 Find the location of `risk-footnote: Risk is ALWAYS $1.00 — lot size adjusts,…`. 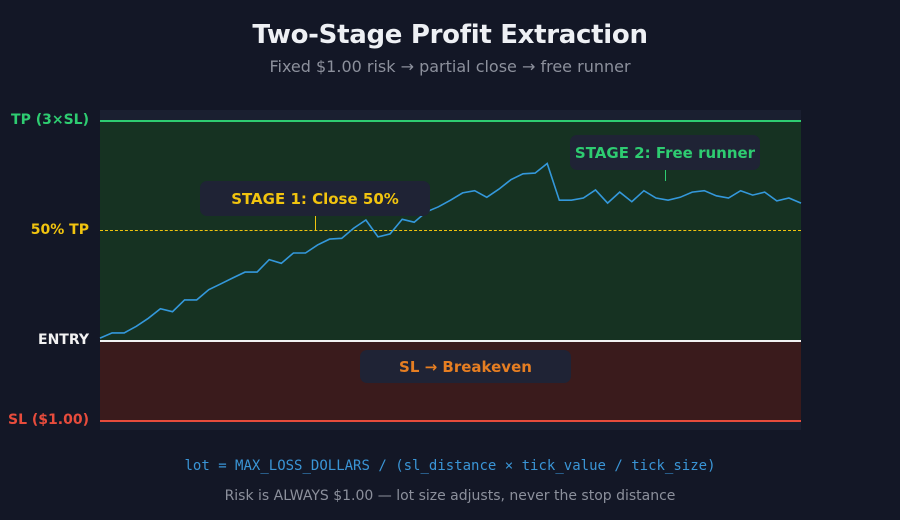

risk-footnote: Risk is ALWAYS $1.00 — lot size adjusts,… is located at coordinates (450, 496).